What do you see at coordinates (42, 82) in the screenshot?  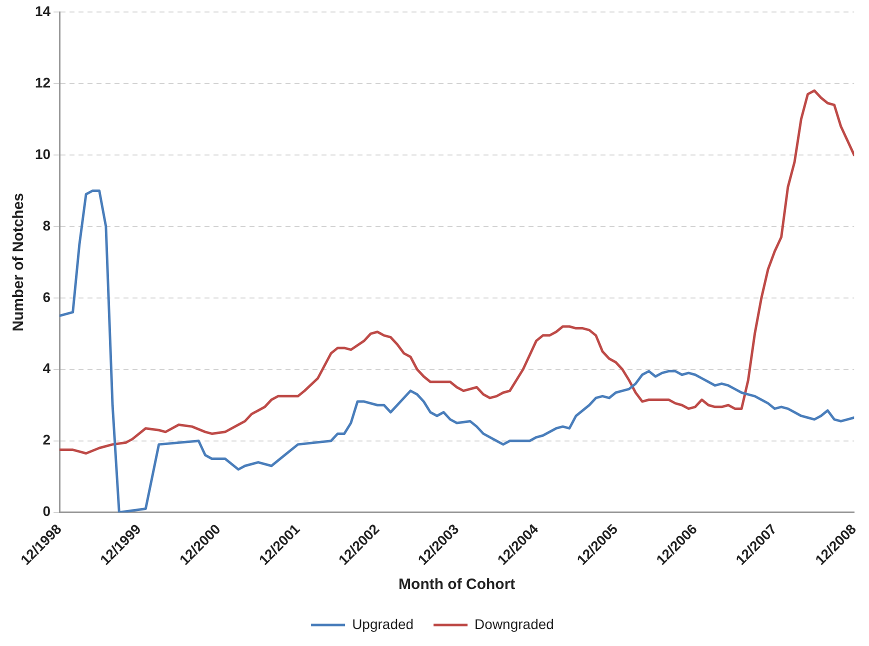 I see `y-tick-label: 12` at bounding box center [42, 82].